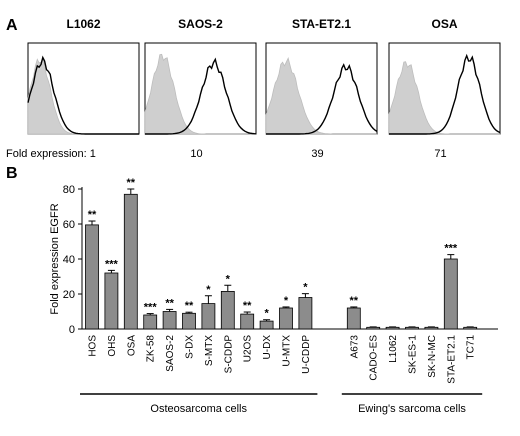 This screenshot has height=436, width=520. What do you see at coordinates (431, 328) in the screenshot?
I see `bar-sk-n-mc` at bounding box center [431, 328].